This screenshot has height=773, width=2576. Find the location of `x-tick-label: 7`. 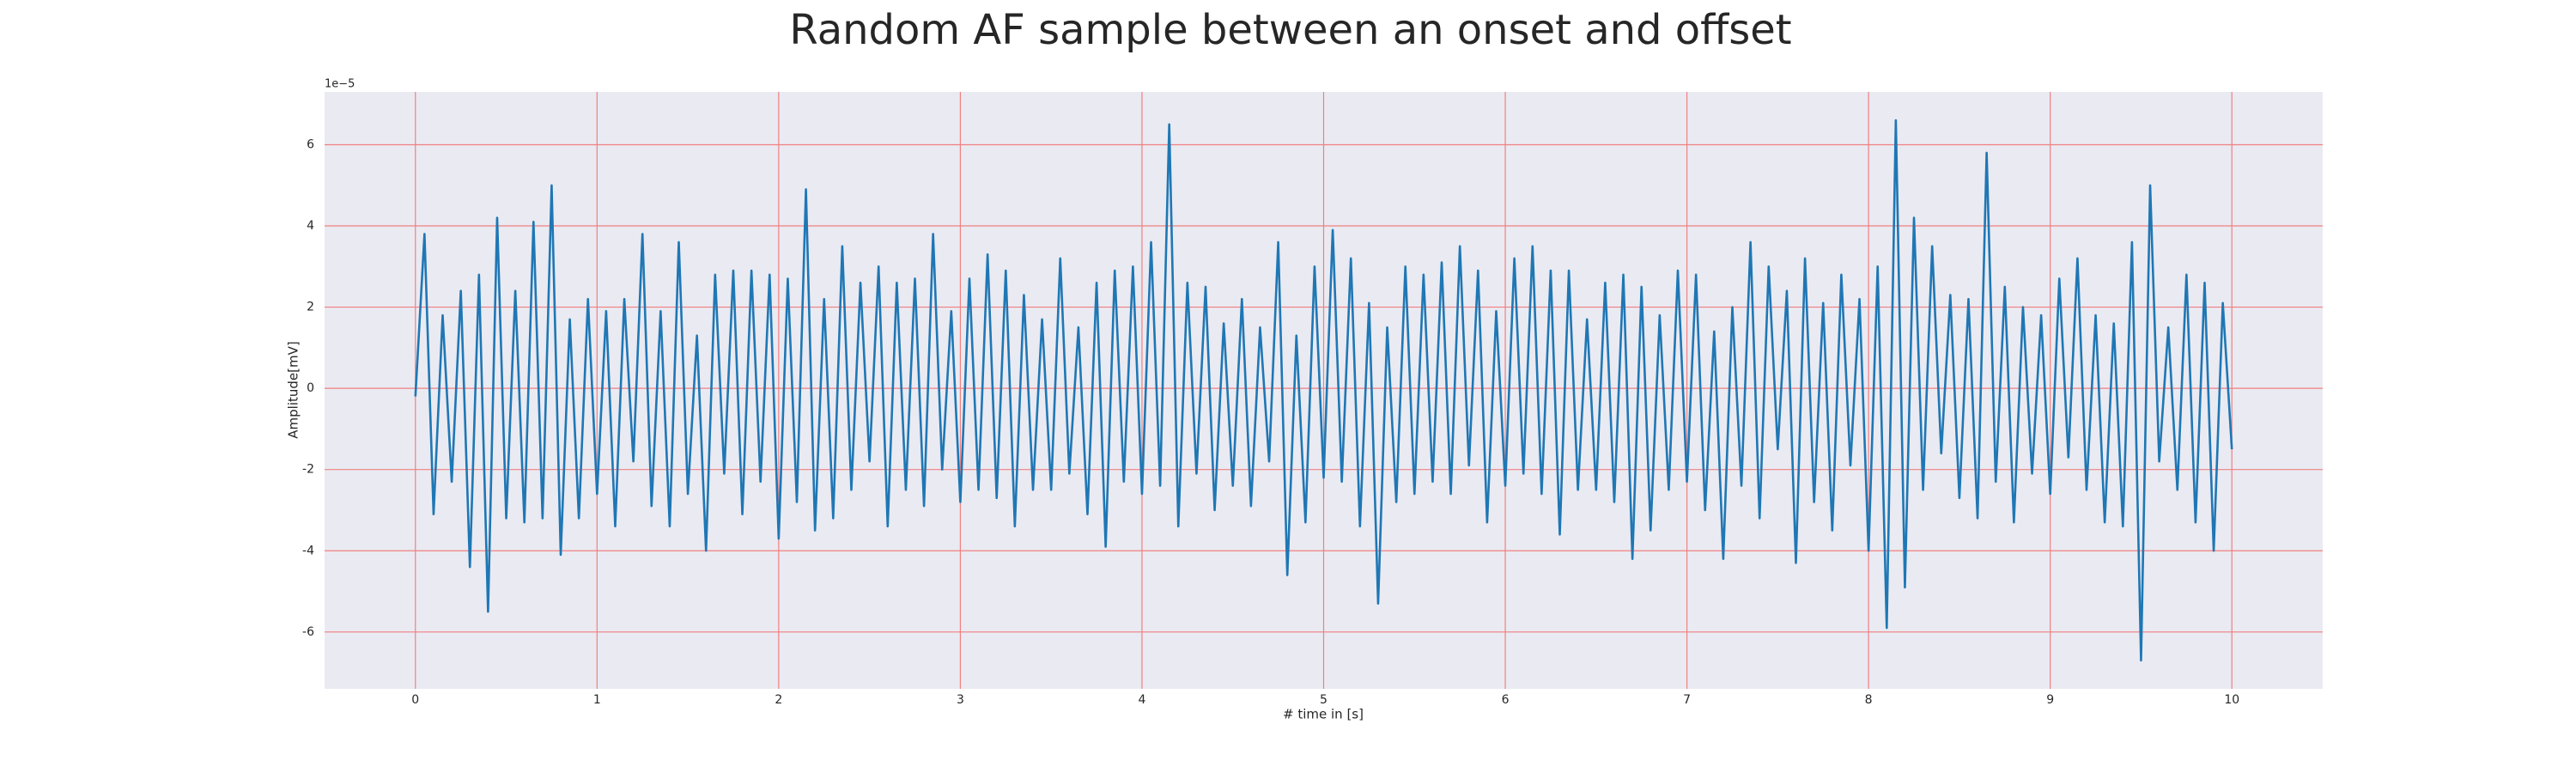

x-tick-label: 7 is located at coordinates (1687, 700).